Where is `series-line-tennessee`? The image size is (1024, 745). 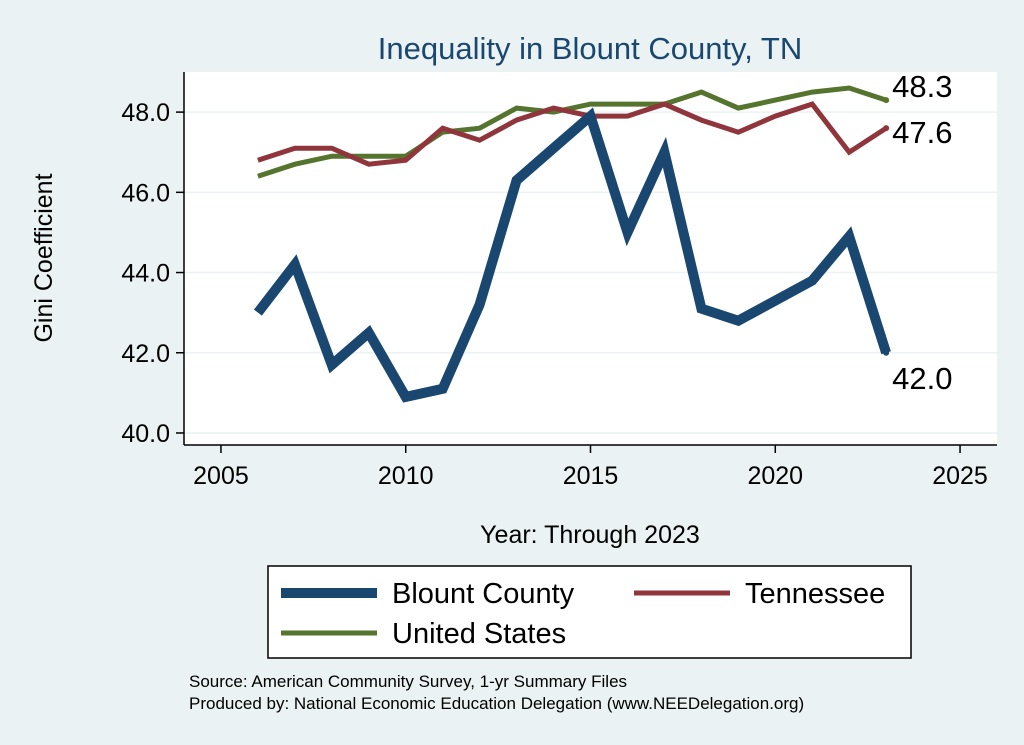
series-line-tennessee is located at coordinates (572, 134).